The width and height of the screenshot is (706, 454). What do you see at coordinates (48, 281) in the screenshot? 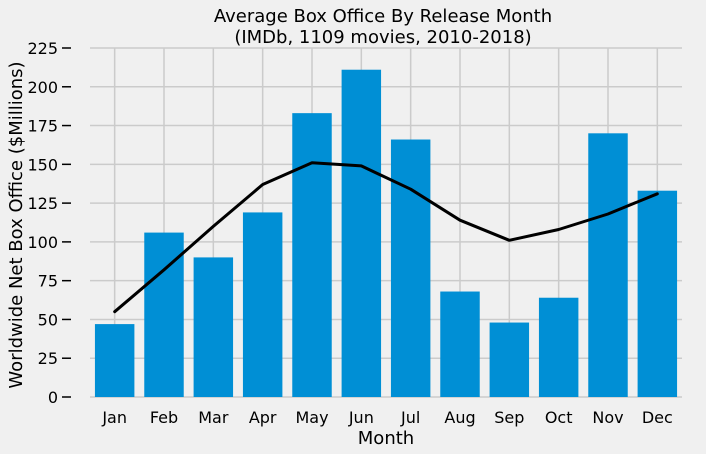
I see `y-tick-label: 75` at bounding box center [48, 281].